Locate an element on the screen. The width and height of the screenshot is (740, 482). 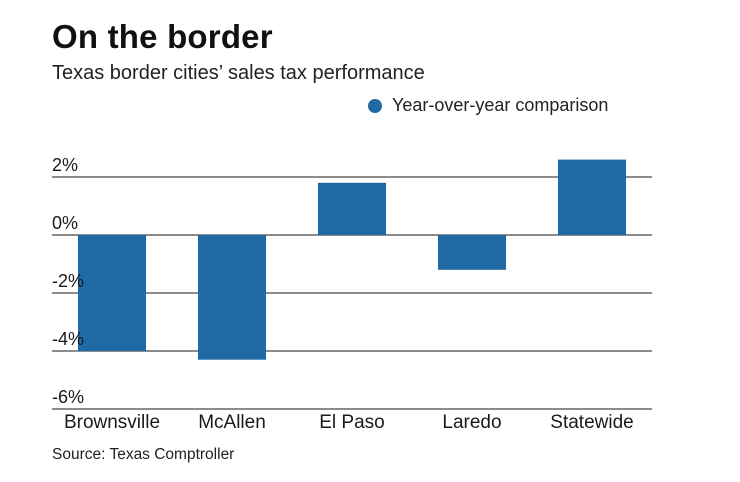
bar-el-paso is located at coordinates (352, 208).